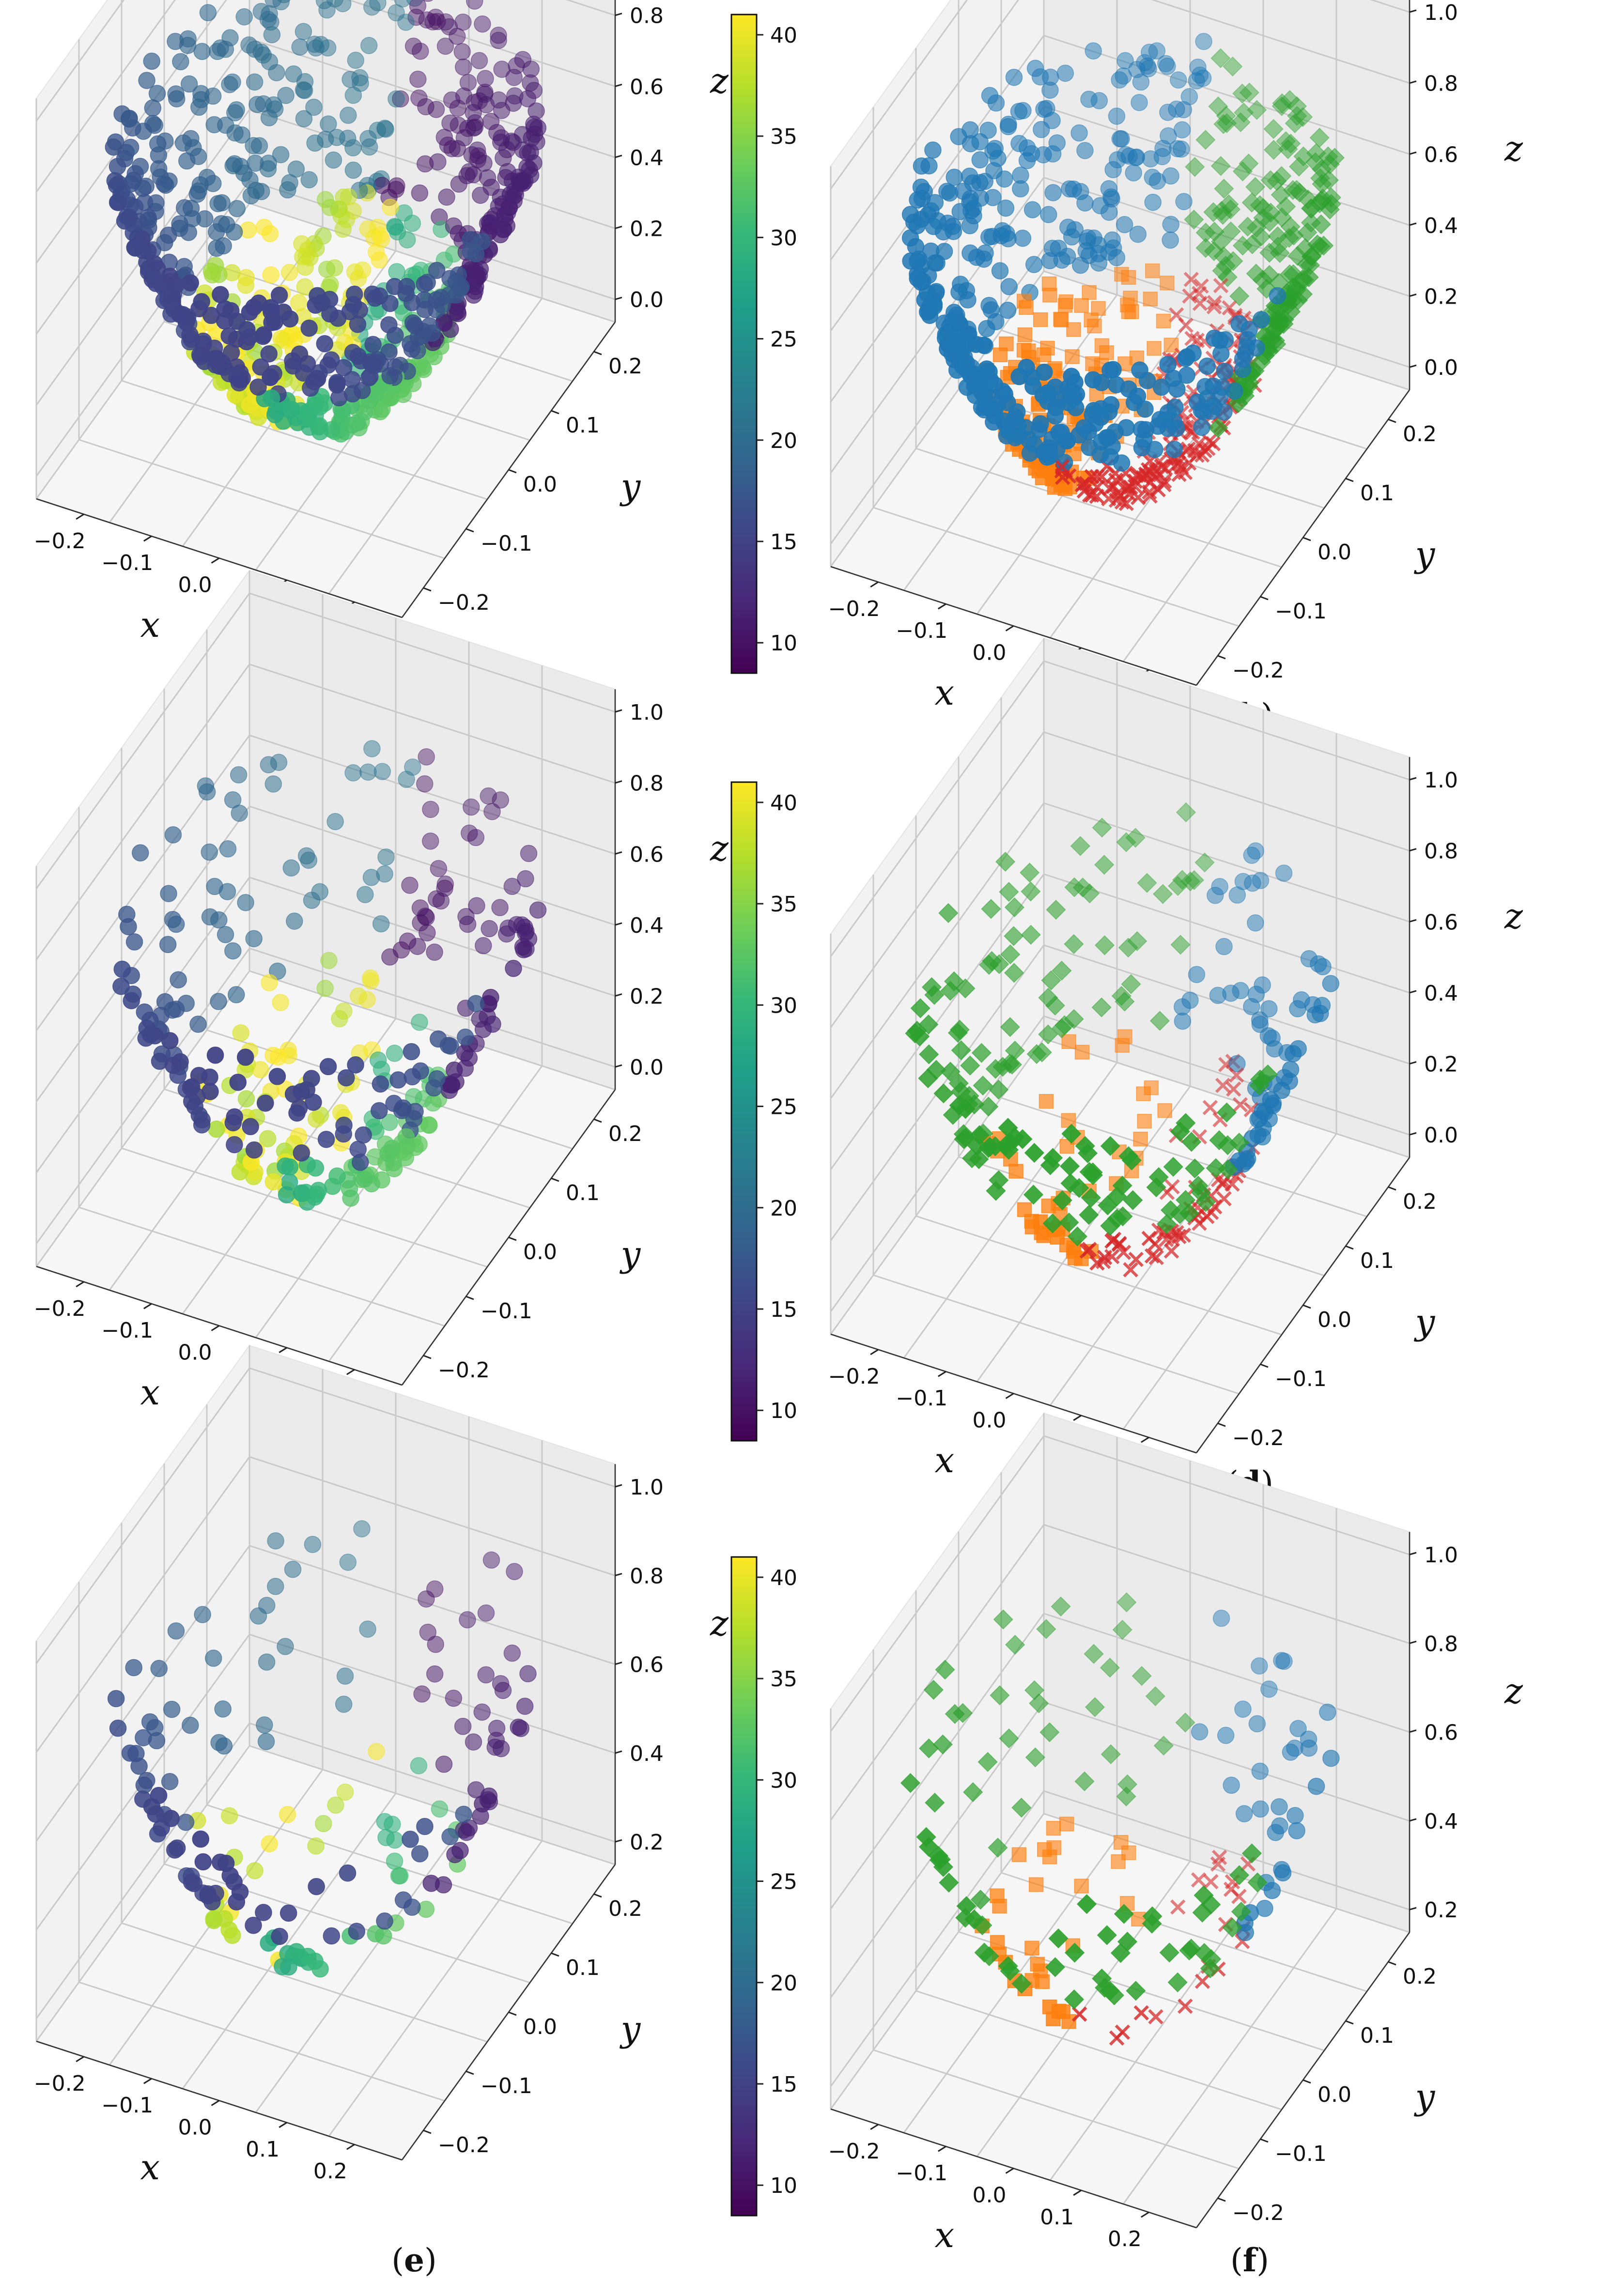 The image size is (1597, 2296). I want to click on x-tick-label: 0.0, so click(195, 2127).